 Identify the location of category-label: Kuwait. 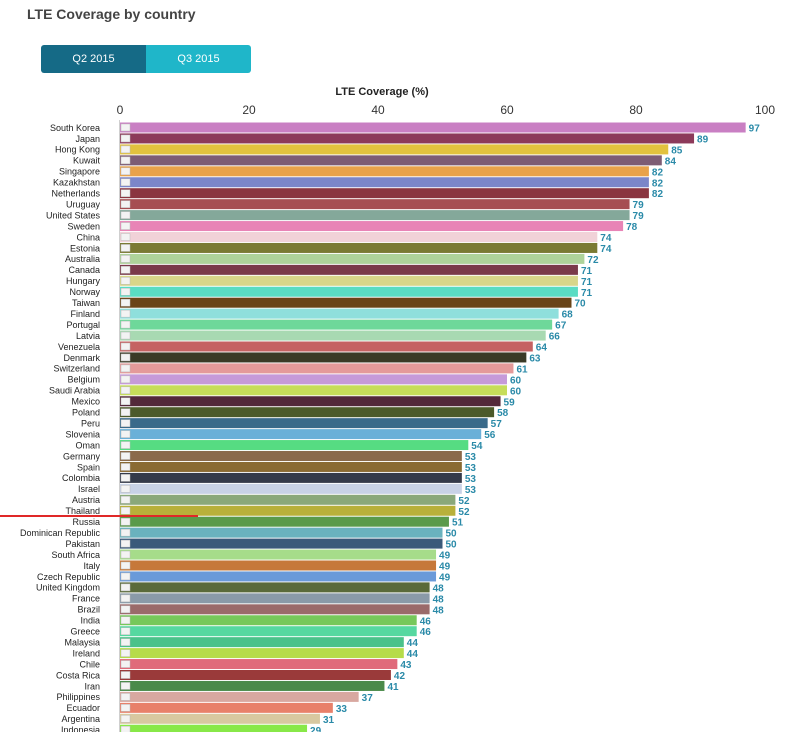
(87, 161).